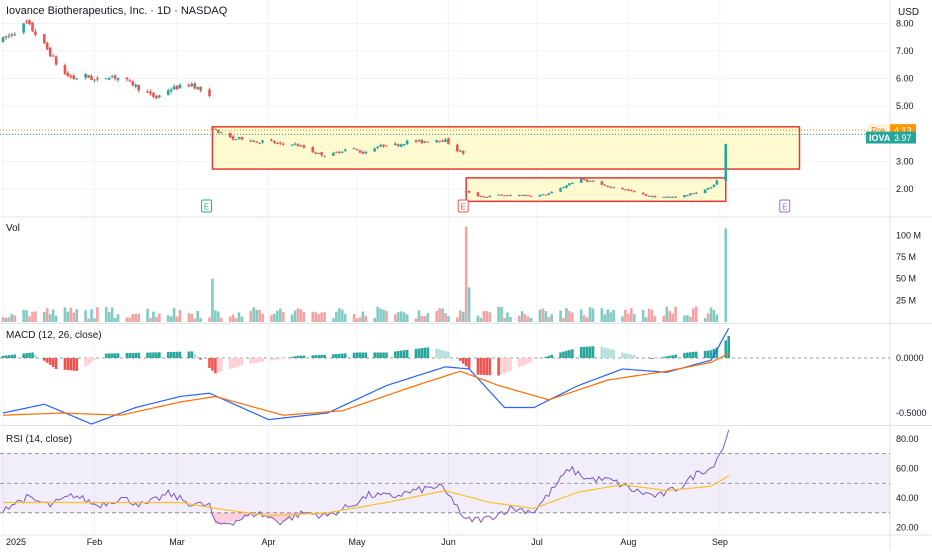  I want to click on macd-tick-label-1: -0.5000, so click(911, 413).